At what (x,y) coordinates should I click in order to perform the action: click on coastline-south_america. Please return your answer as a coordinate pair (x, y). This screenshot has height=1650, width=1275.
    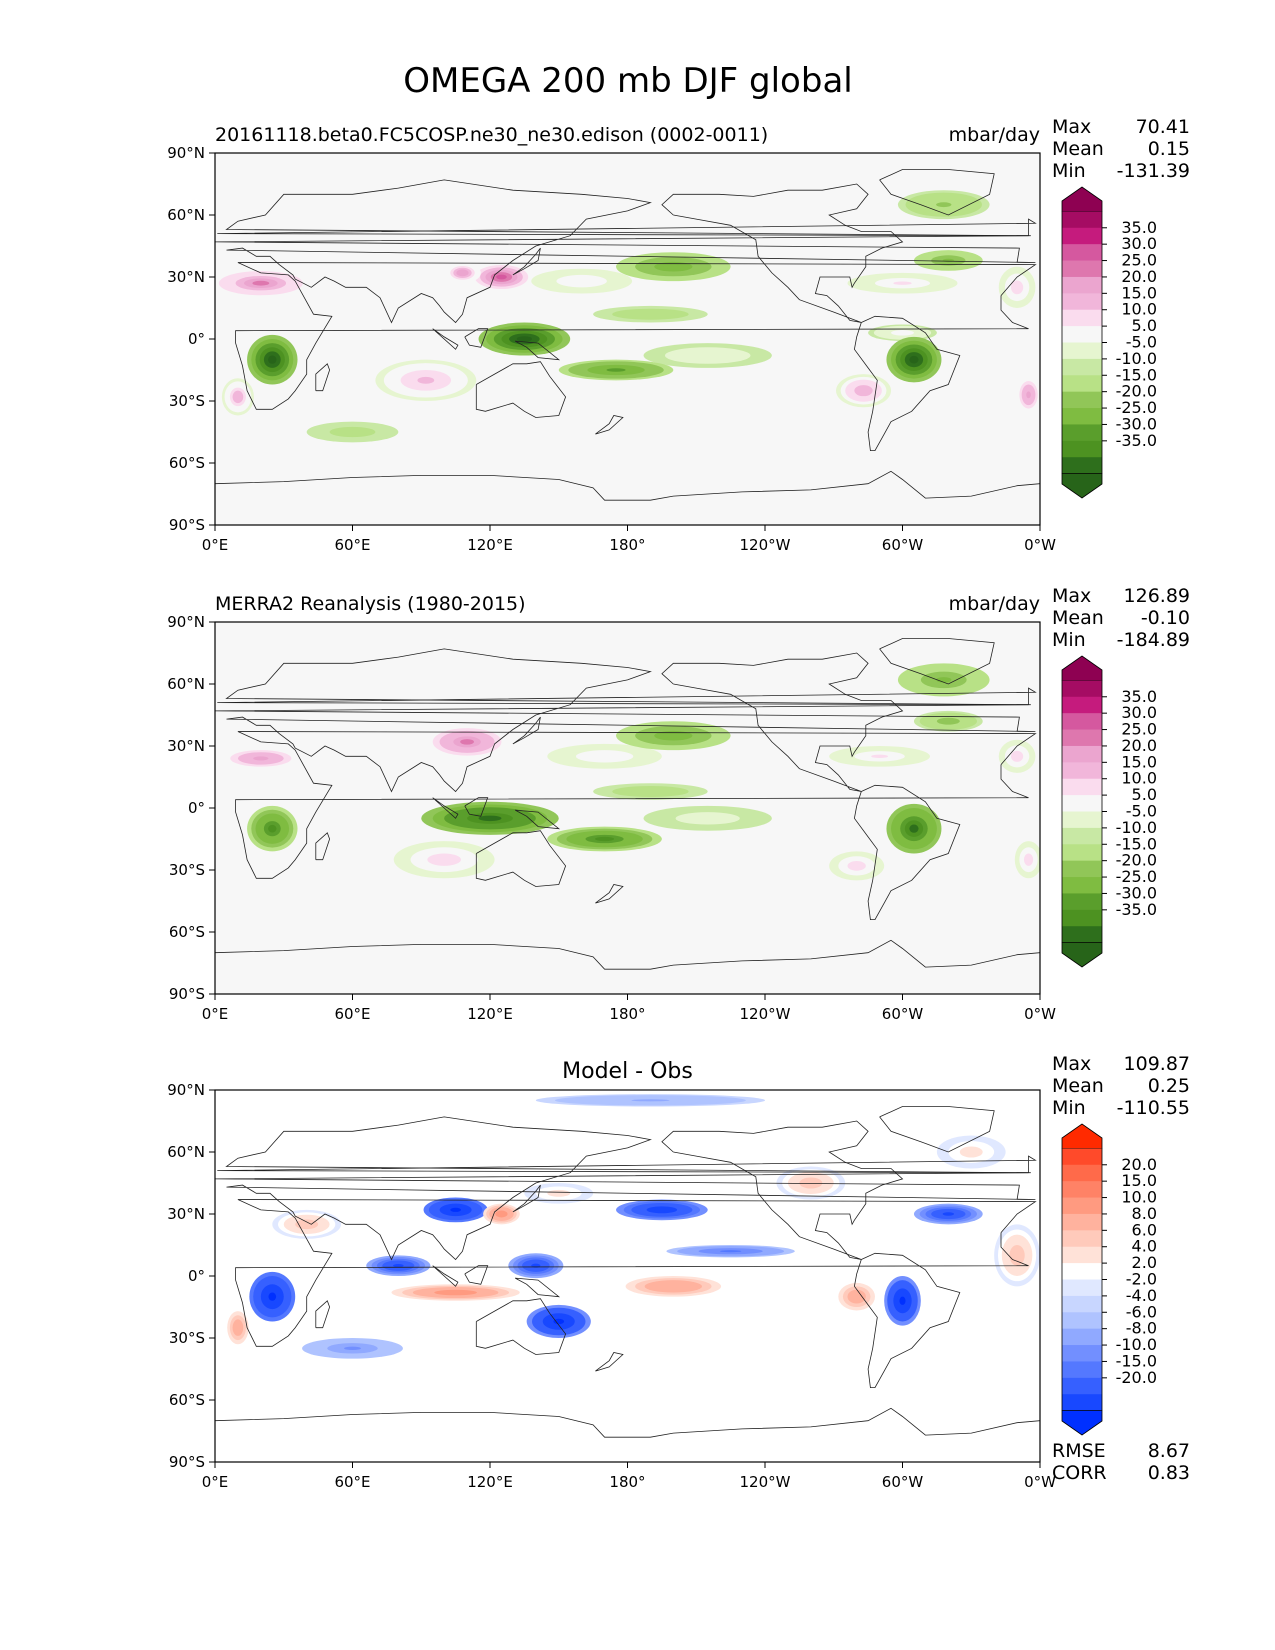
    Looking at the image, I should click on (907, 1320).